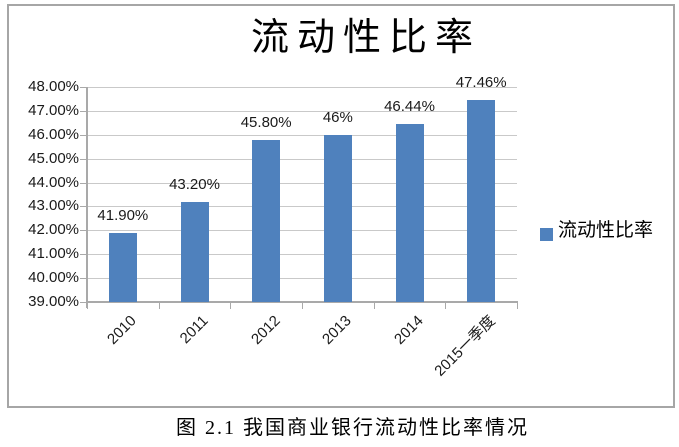 The width and height of the screenshot is (679, 447). What do you see at coordinates (606, 230) in the screenshot?
I see `legend-series-label: 流动性比率` at bounding box center [606, 230].